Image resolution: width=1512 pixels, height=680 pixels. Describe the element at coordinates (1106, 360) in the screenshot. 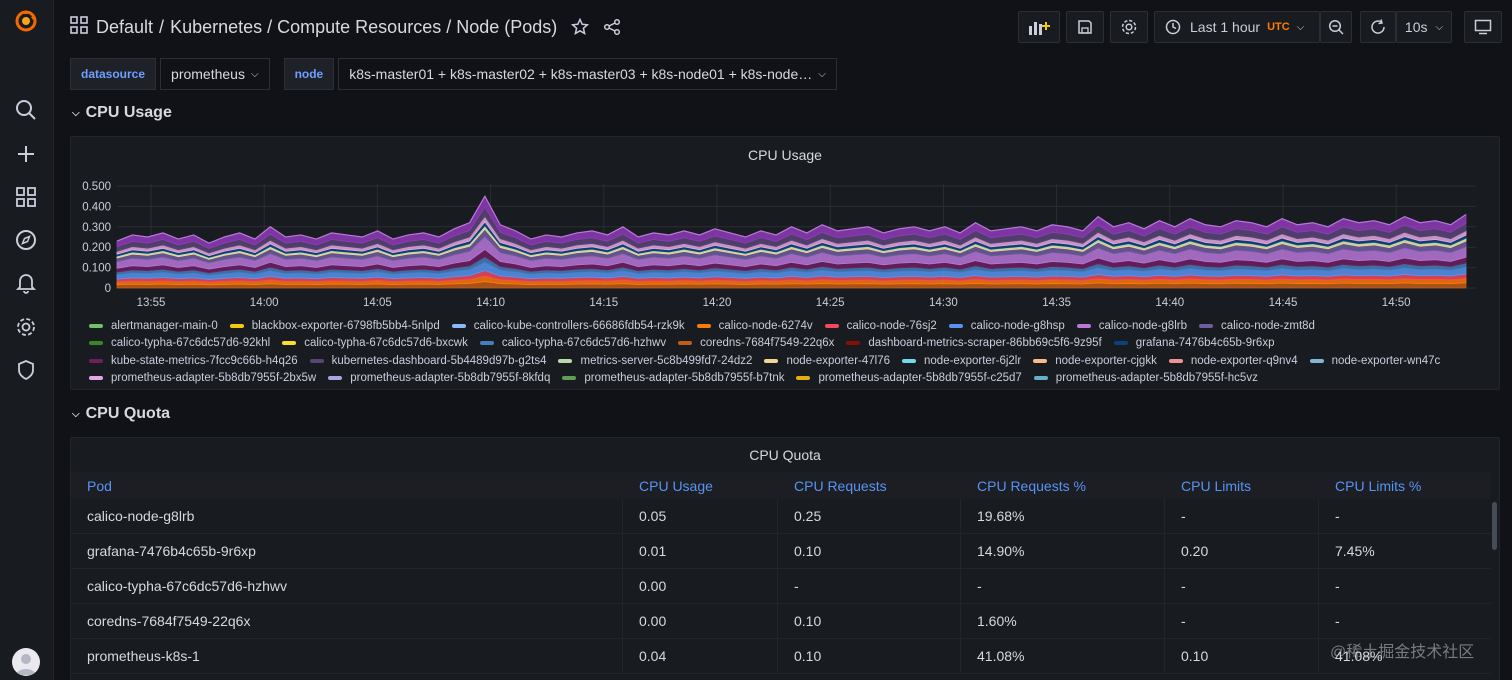

I see `legend-label: node-exporter-cjgkk` at that location.